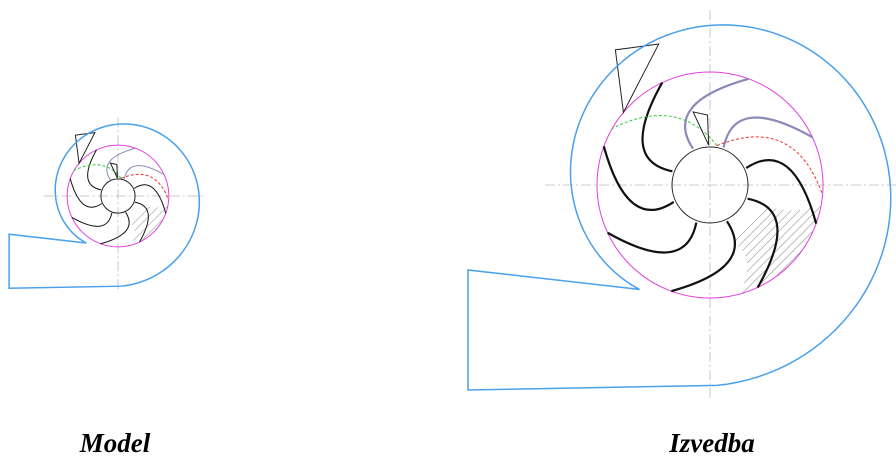 The width and height of the screenshot is (896, 465). Describe the element at coordinates (711, 443) in the screenshot. I see `full-scale-label: Izvedba` at that location.